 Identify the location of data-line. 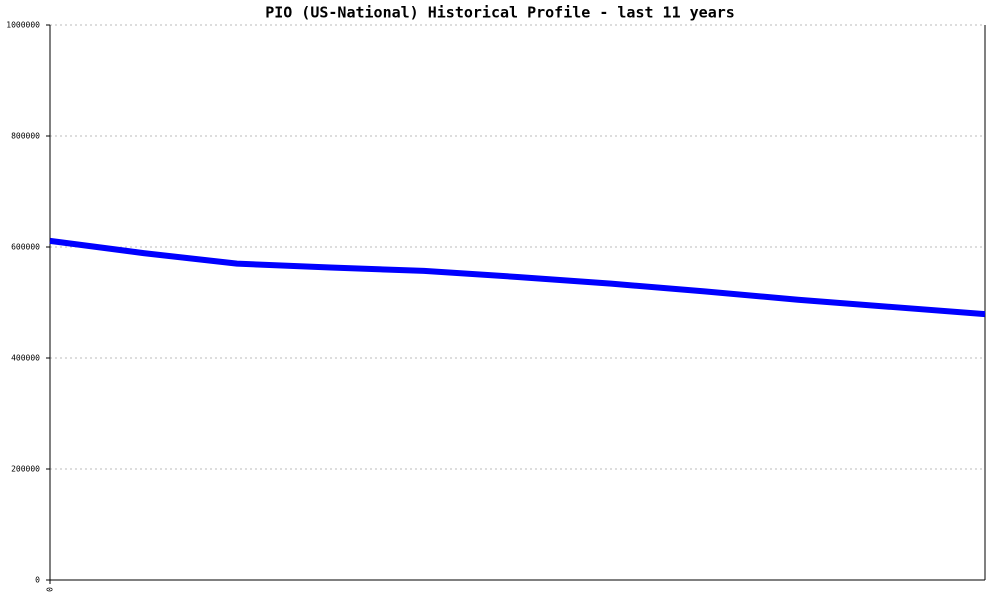
(517, 277).